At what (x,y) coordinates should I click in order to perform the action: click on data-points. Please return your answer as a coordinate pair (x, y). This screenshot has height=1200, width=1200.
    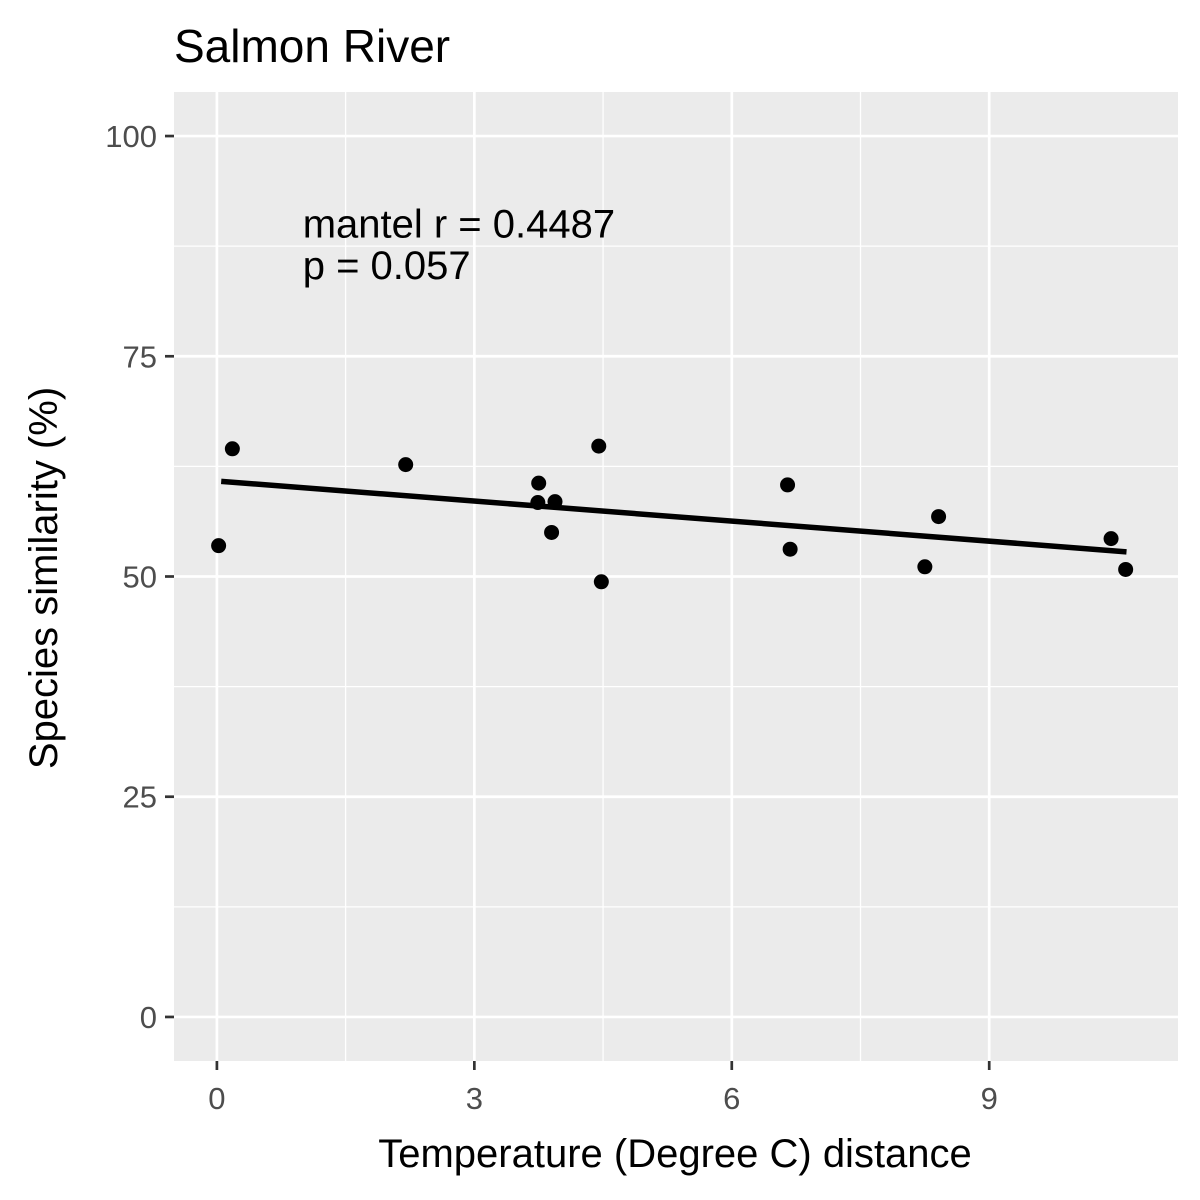
    Looking at the image, I should click on (672, 514).